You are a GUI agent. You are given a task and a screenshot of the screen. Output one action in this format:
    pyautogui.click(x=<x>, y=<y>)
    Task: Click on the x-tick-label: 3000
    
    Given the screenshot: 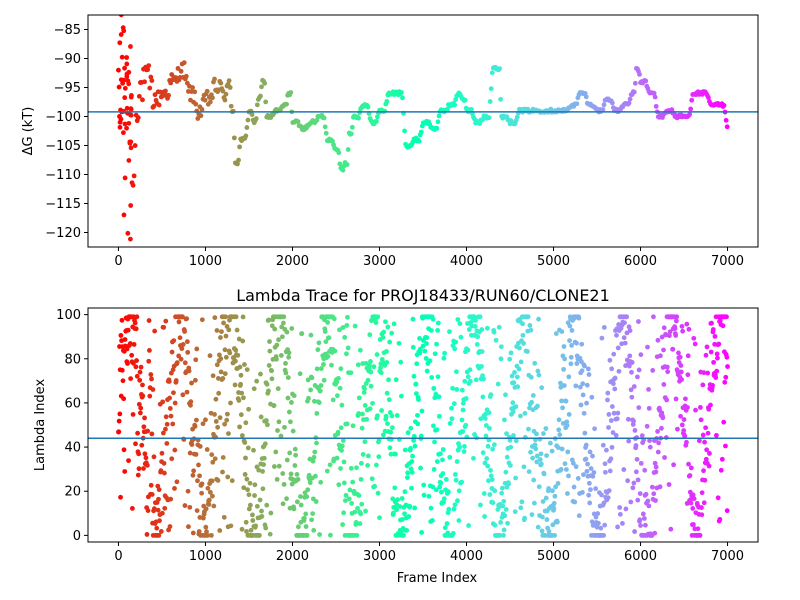 What is the action you would take?
    pyautogui.click(x=379, y=556)
    